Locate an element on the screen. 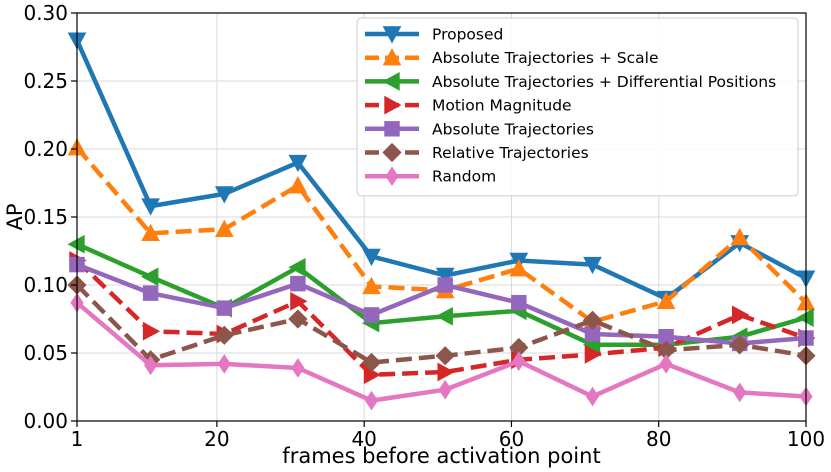 The width and height of the screenshot is (831, 472). x-tick-label-1: 1 is located at coordinates (77, 439).